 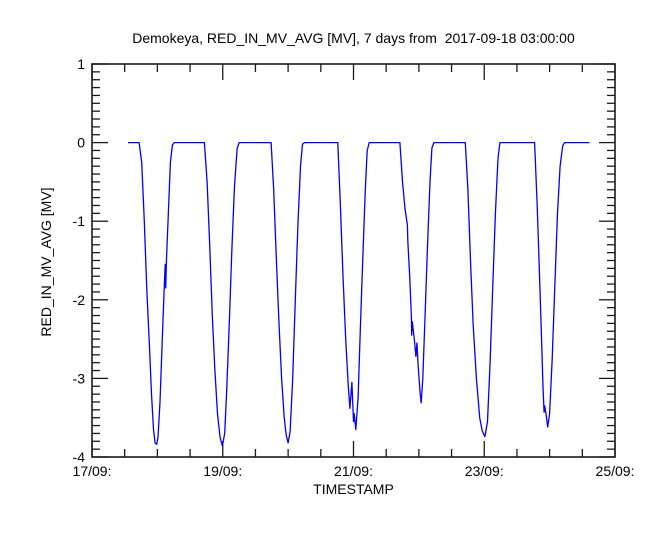 What do you see at coordinates (81, 64) in the screenshot?
I see `y-tick-label: 1` at bounding box center [81, 64].